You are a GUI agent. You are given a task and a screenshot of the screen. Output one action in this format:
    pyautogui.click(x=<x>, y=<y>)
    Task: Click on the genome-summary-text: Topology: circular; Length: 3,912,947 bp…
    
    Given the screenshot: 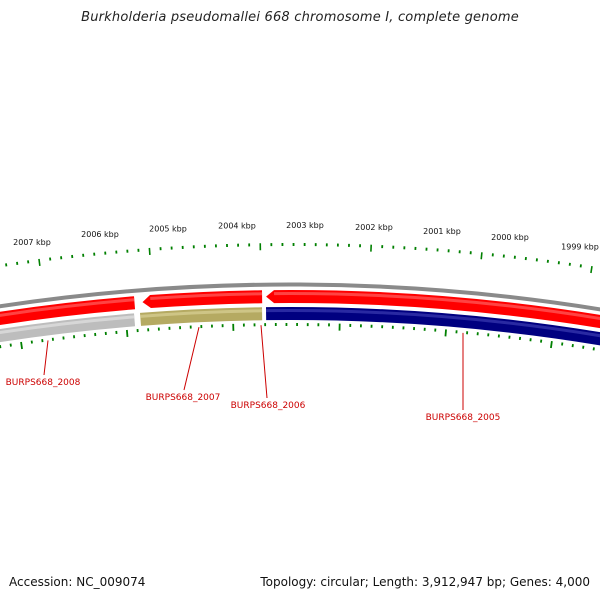 What is the action you would take?
    pyautogui.click(x=425, y=582)
    